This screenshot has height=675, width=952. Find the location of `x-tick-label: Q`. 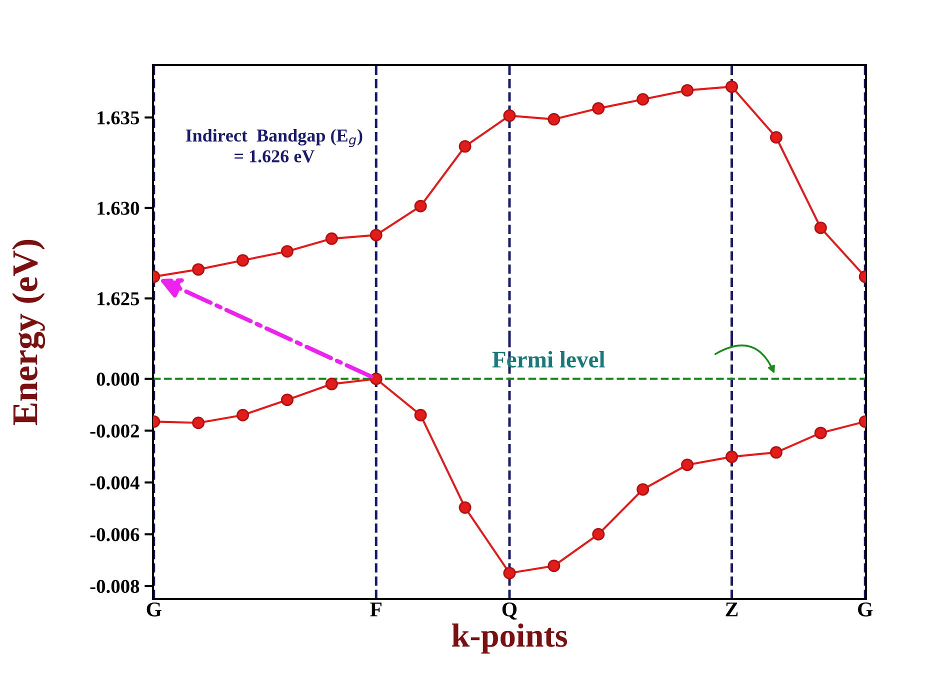

x-tick-label: Q is located at coordinates (509, 611).